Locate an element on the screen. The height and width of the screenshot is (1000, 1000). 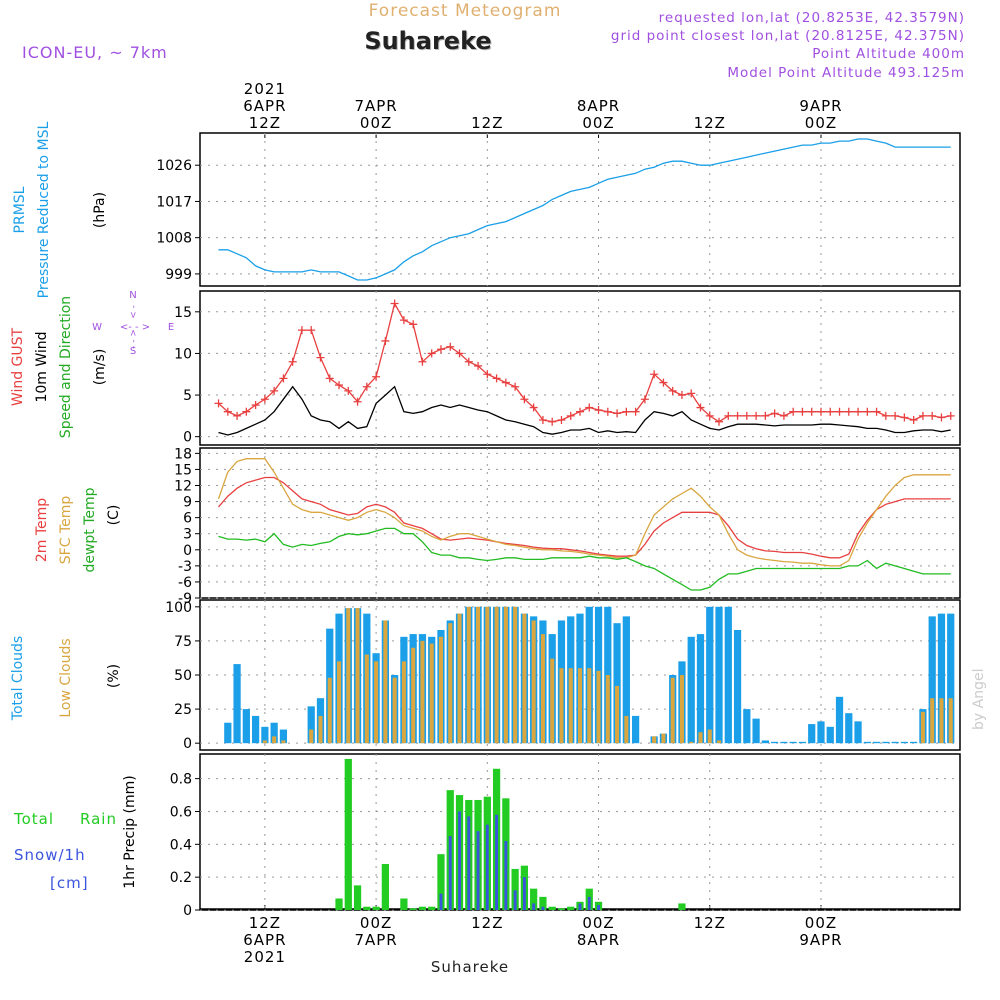
footer-location: Suhareke is located at coordinates (470, 967).